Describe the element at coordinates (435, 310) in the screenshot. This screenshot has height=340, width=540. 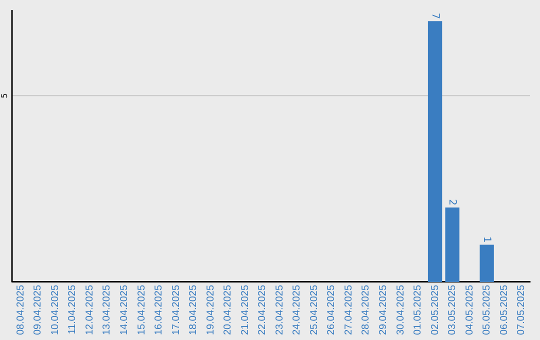
I see `x-tick-label: 02.05.2025` at that location.